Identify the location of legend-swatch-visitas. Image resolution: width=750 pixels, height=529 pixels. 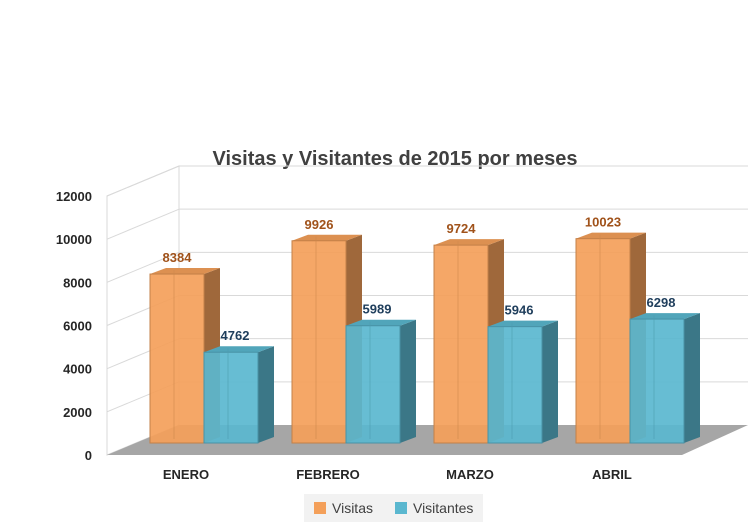
(320, 508).